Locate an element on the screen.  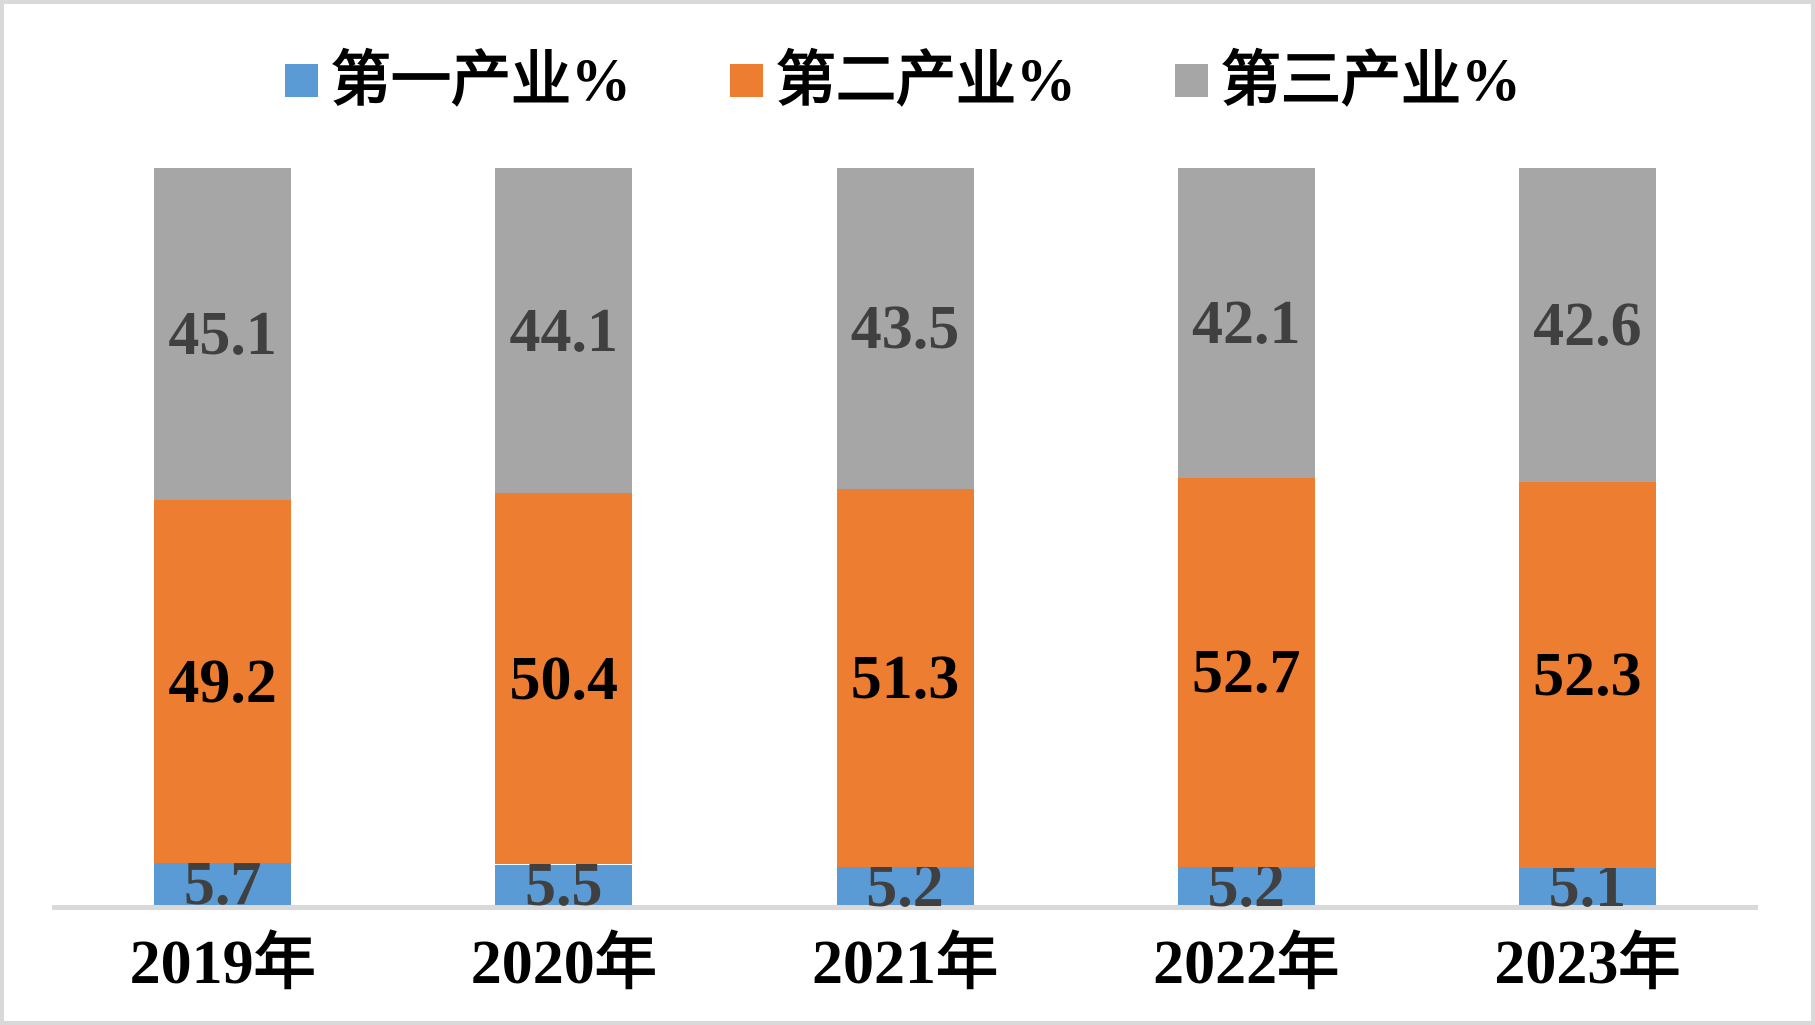
legend-item: 第一产业% is located at coordinates (458, 80).